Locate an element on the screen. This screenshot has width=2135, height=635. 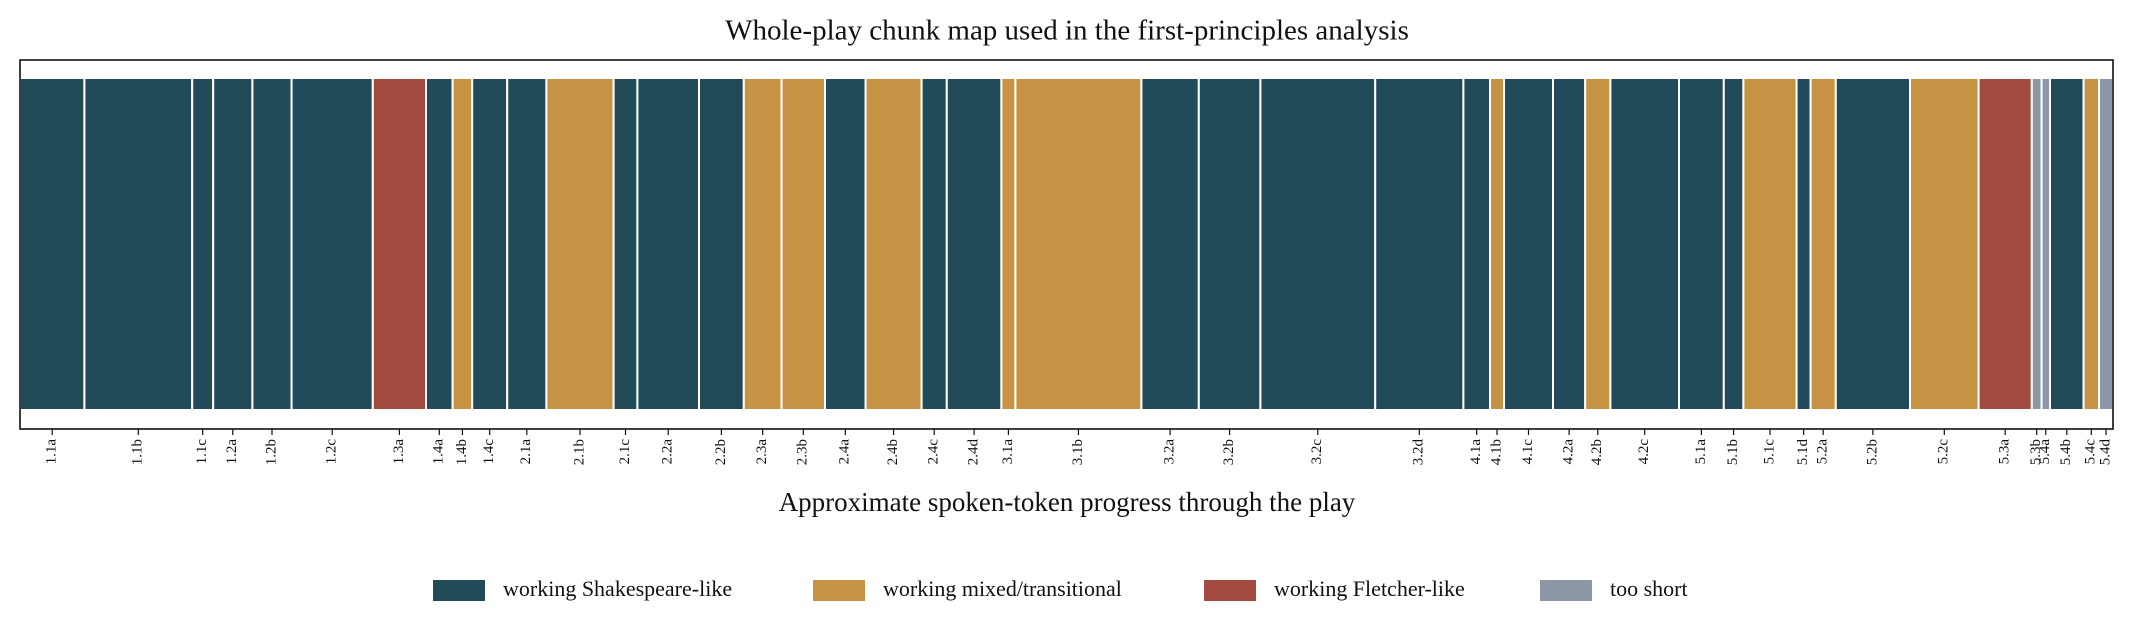
x-tick-label: 5.4c is located at coordinates (2091, 452).